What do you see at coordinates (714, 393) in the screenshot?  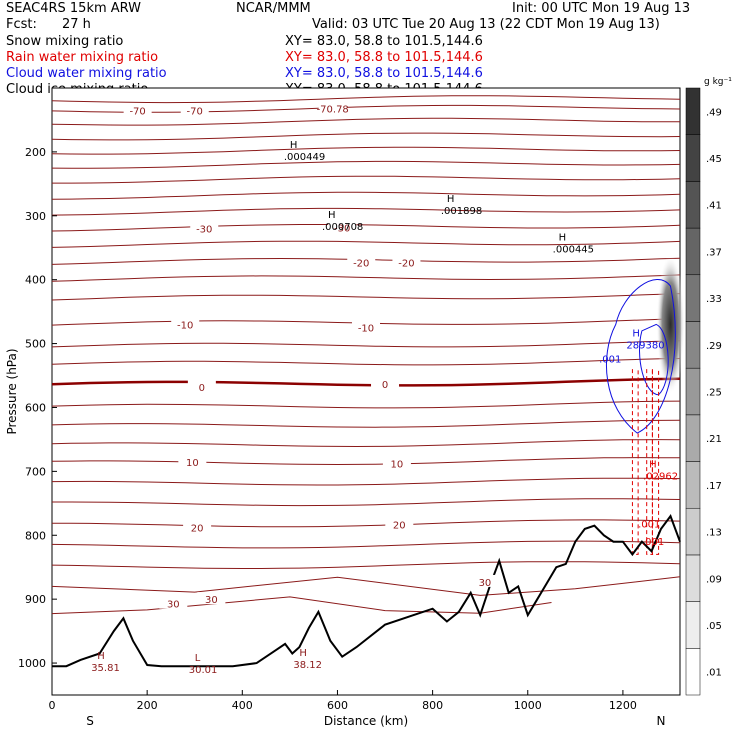 I see `colorbar-label: .25` at bounding box center [714, 393].